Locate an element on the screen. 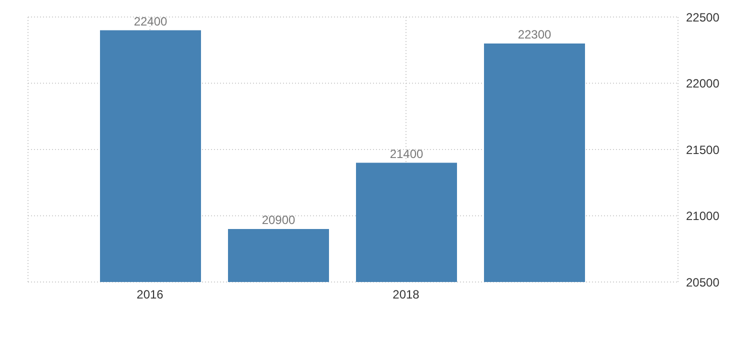 The height and width of the screenshot is (340, 730). x-tick-label: 2018 is located at coordinates (406, 295).